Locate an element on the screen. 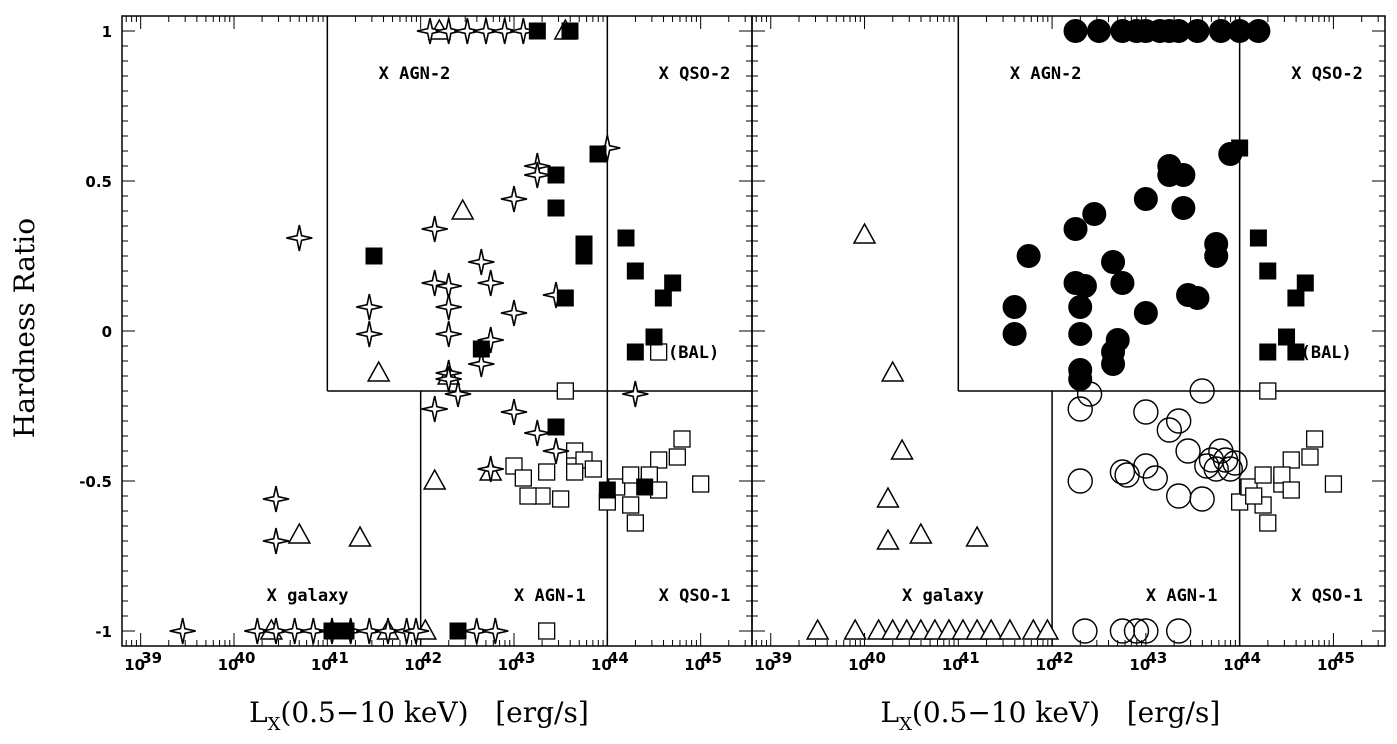  region-label: X AGN-2 is located at coordinates (415, 74).